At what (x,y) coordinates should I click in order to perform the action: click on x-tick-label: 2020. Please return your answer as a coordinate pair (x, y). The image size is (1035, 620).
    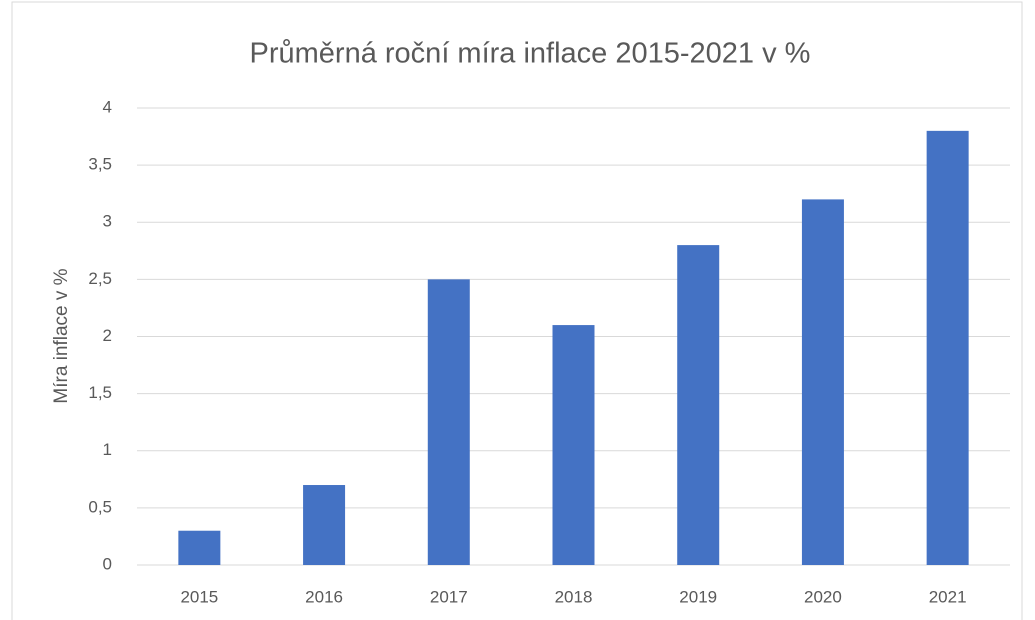
    Looking at the image, I should click on (823, 596).